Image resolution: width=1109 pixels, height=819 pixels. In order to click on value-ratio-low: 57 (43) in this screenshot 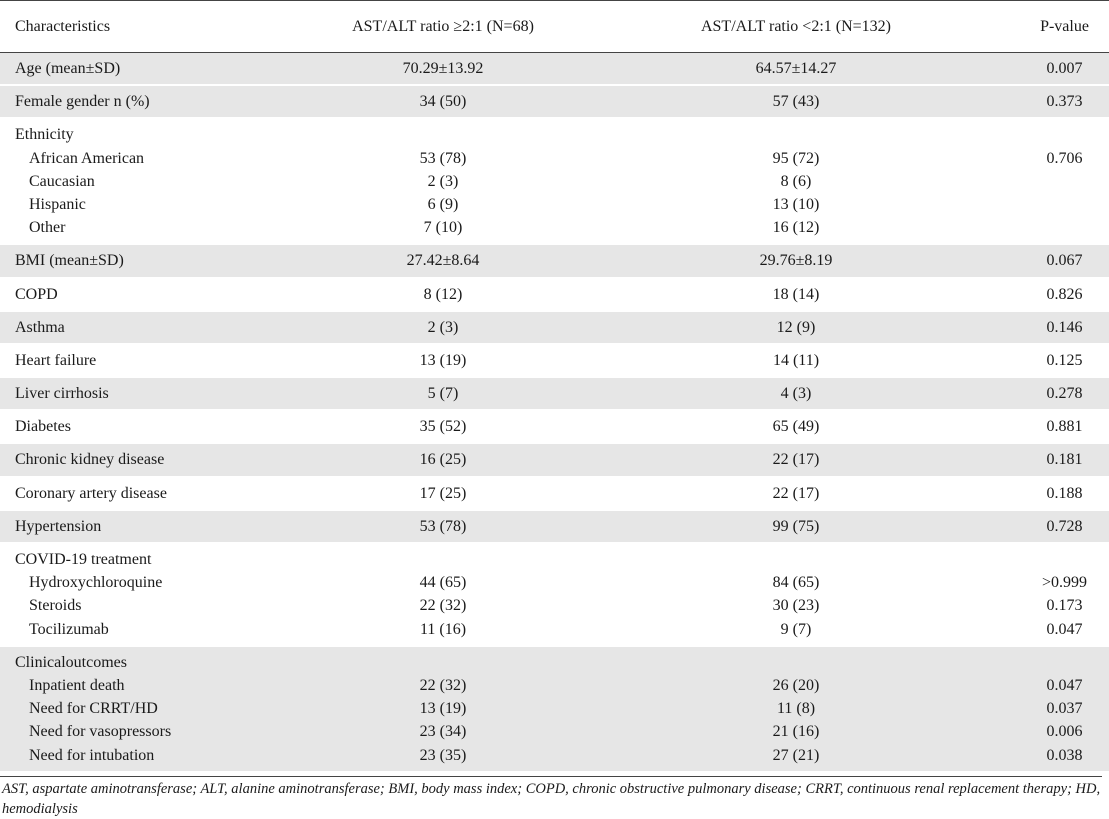, I will do `click(796, 102)`.